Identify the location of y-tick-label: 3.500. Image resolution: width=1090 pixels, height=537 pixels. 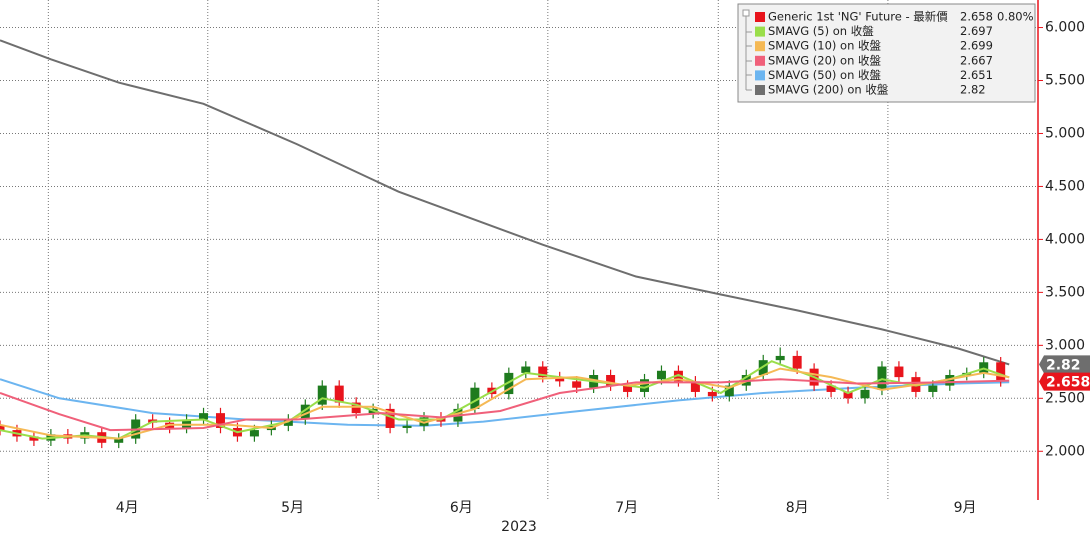
(1065, 292).